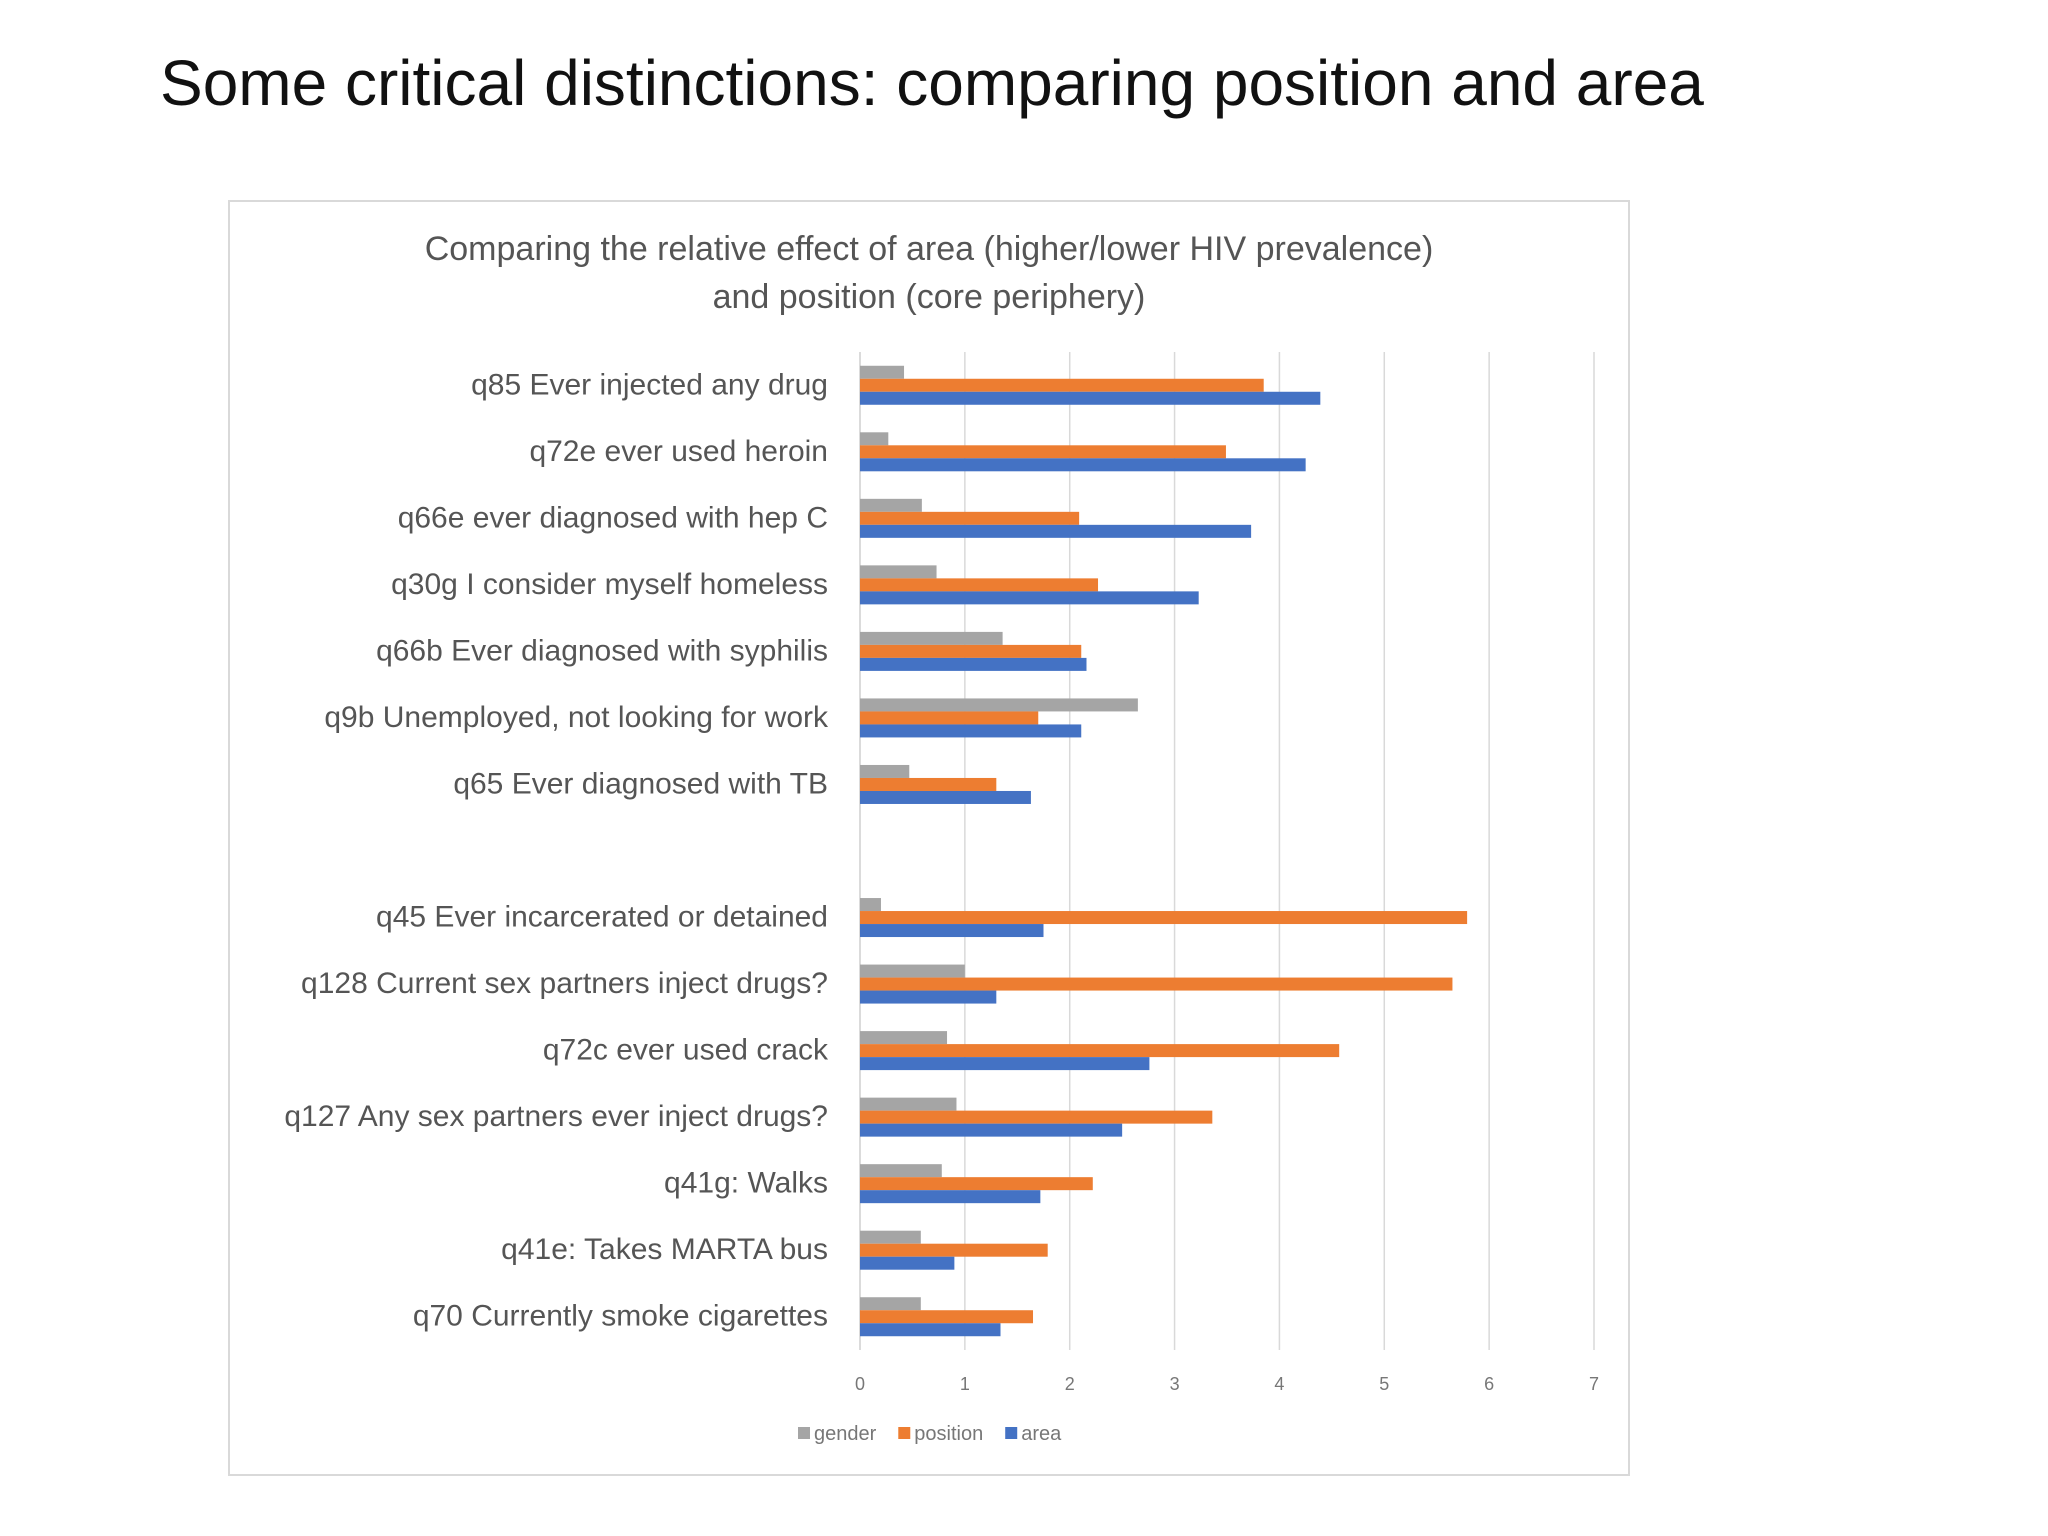 This screenshot has width=2048, height=1536. I want to click on category-label: q30g I consider myself homeless, so click(609, 584).